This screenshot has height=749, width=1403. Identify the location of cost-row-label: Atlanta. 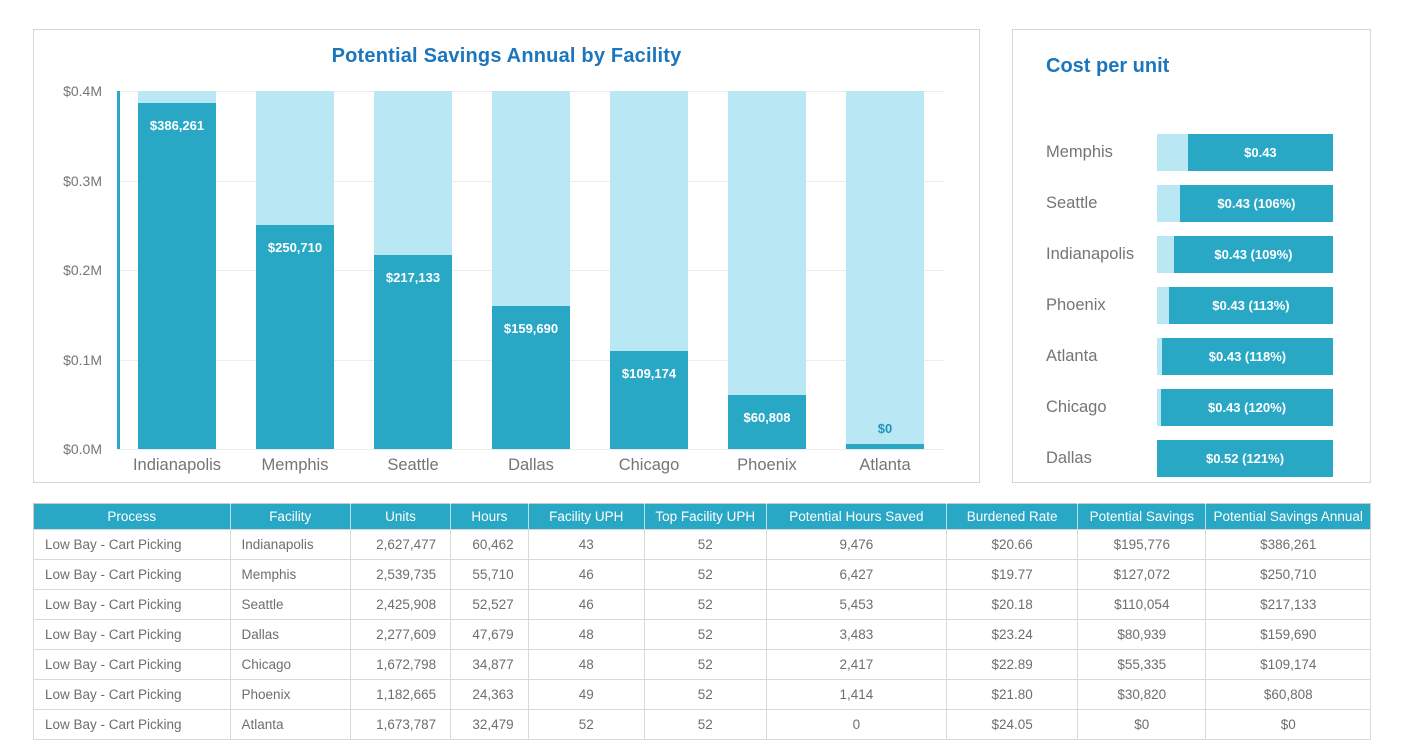
(1072, 356).